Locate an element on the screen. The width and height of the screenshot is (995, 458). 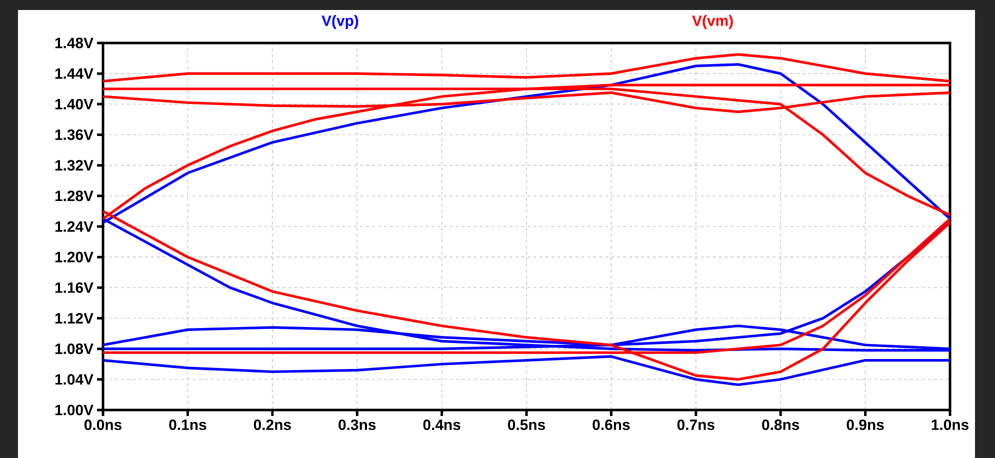
x-tick-label: 0.9ns is located at coordinates (865, 424).